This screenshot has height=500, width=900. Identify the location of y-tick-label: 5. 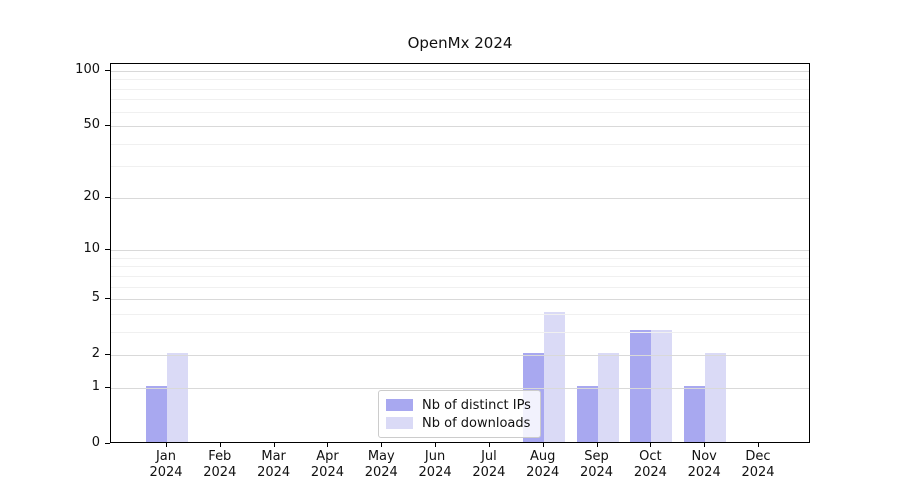
(95, 298).